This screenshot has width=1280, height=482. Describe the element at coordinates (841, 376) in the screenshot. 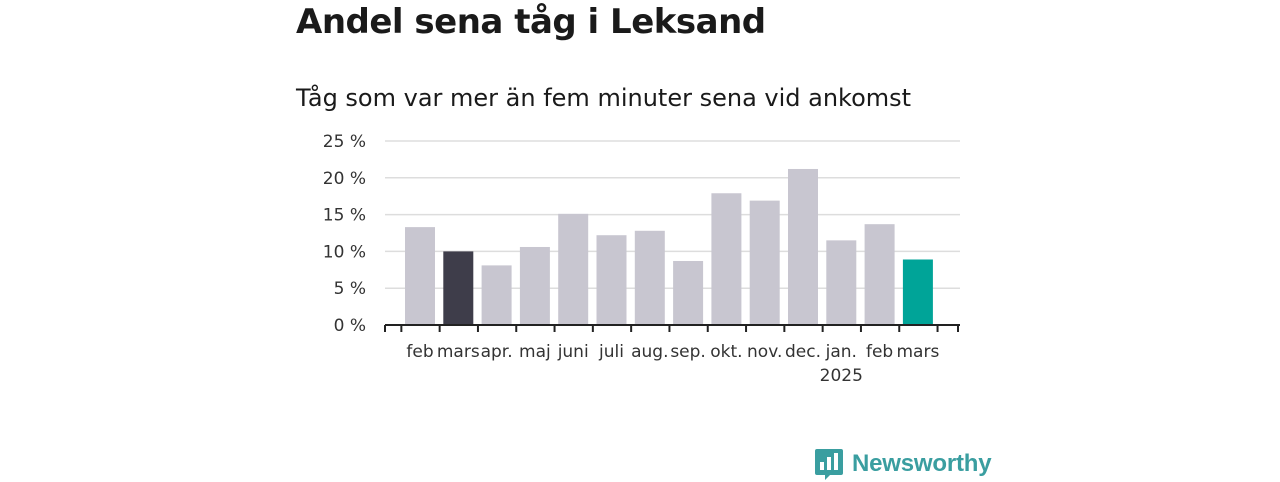

I see `x-year-label: 2025` at that location.